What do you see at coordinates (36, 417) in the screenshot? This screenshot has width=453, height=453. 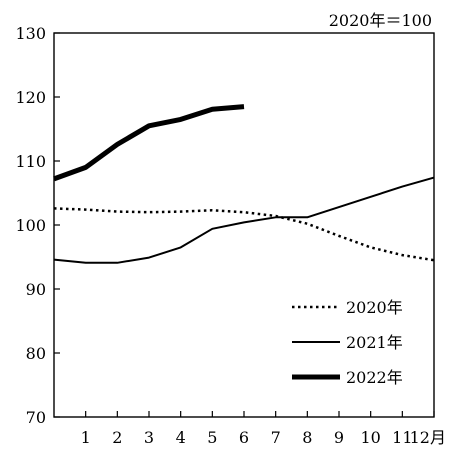 I see `y-tick-label: 70` at bounding box center [36, 417].